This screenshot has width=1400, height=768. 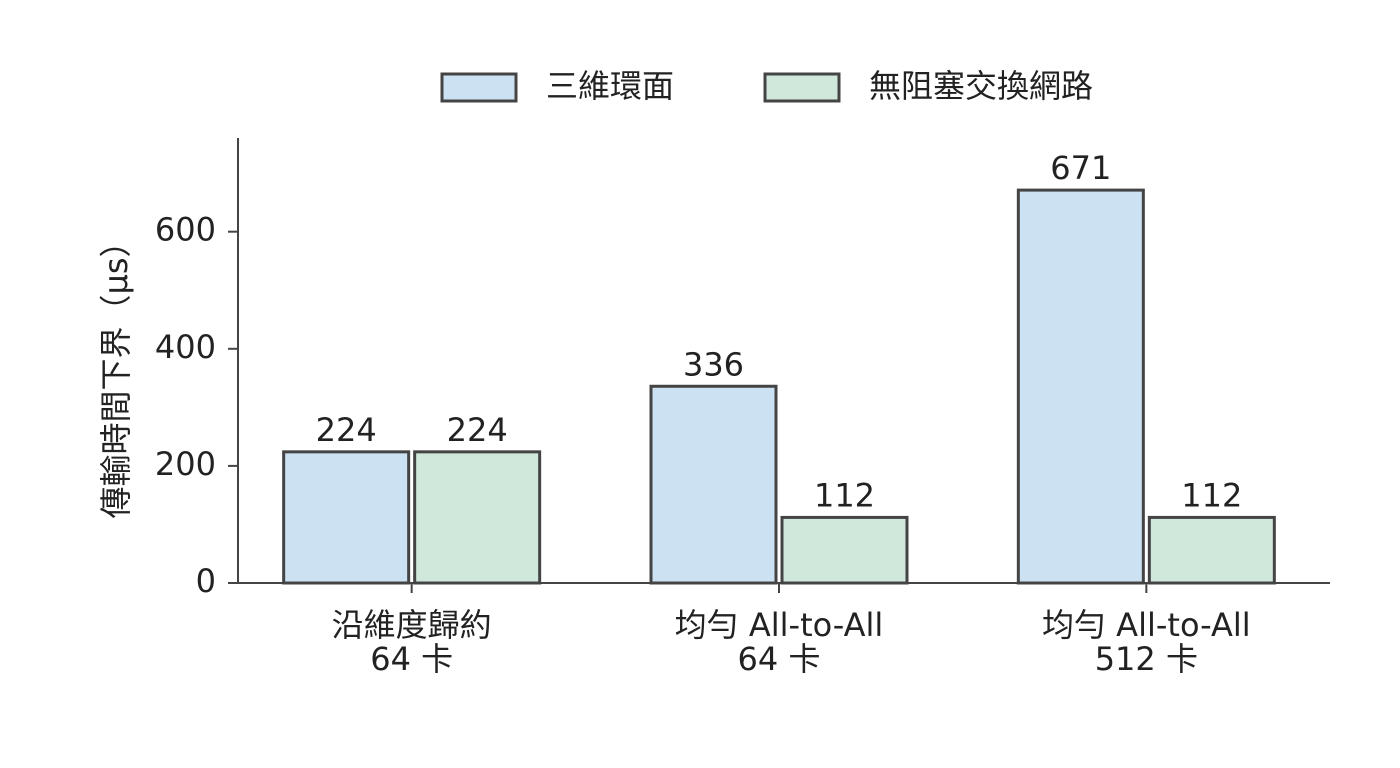 What do you see at coordinates (713, 364) in the screenshot?
I see `value-label: 336` at bounding box center [713, 364].